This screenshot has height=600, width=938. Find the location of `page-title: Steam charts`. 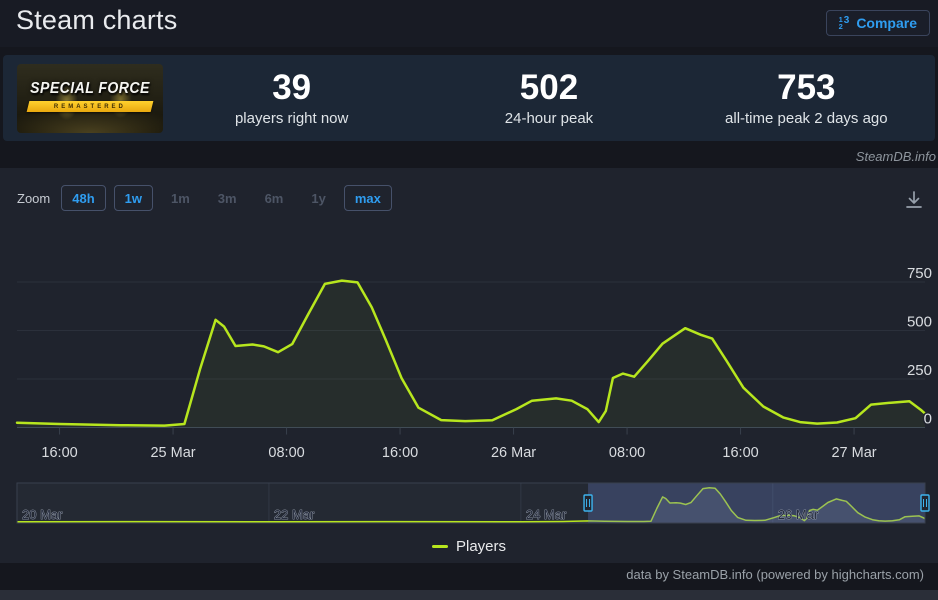

page-title: Steam charts is located at coordinates (97, 20).